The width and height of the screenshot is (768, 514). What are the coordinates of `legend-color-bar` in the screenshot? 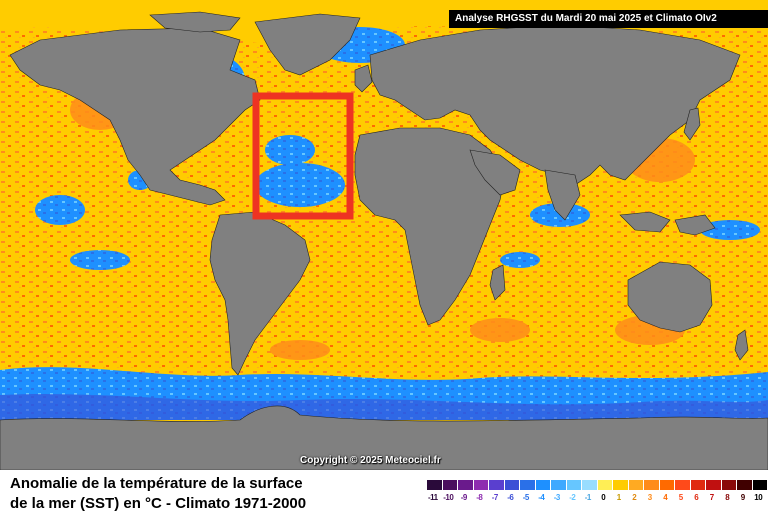 It's located at (597, 485).